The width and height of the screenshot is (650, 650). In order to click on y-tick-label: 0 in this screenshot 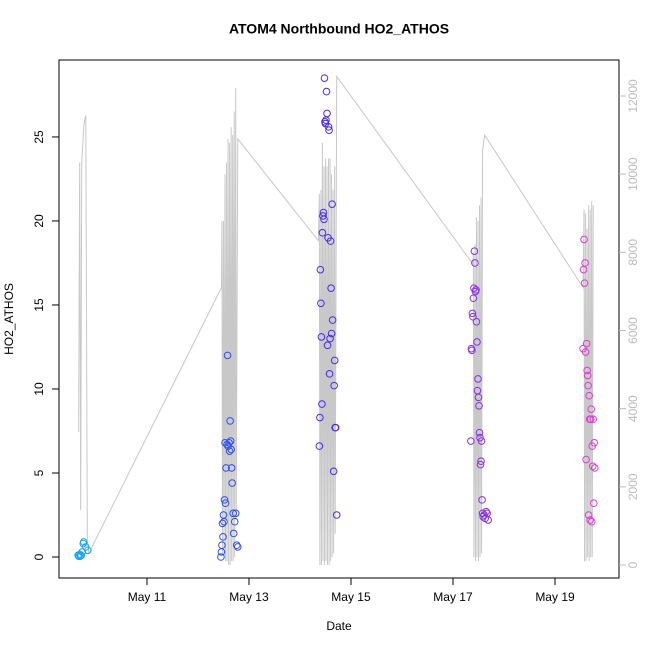, I will do `click(39, 556)`.